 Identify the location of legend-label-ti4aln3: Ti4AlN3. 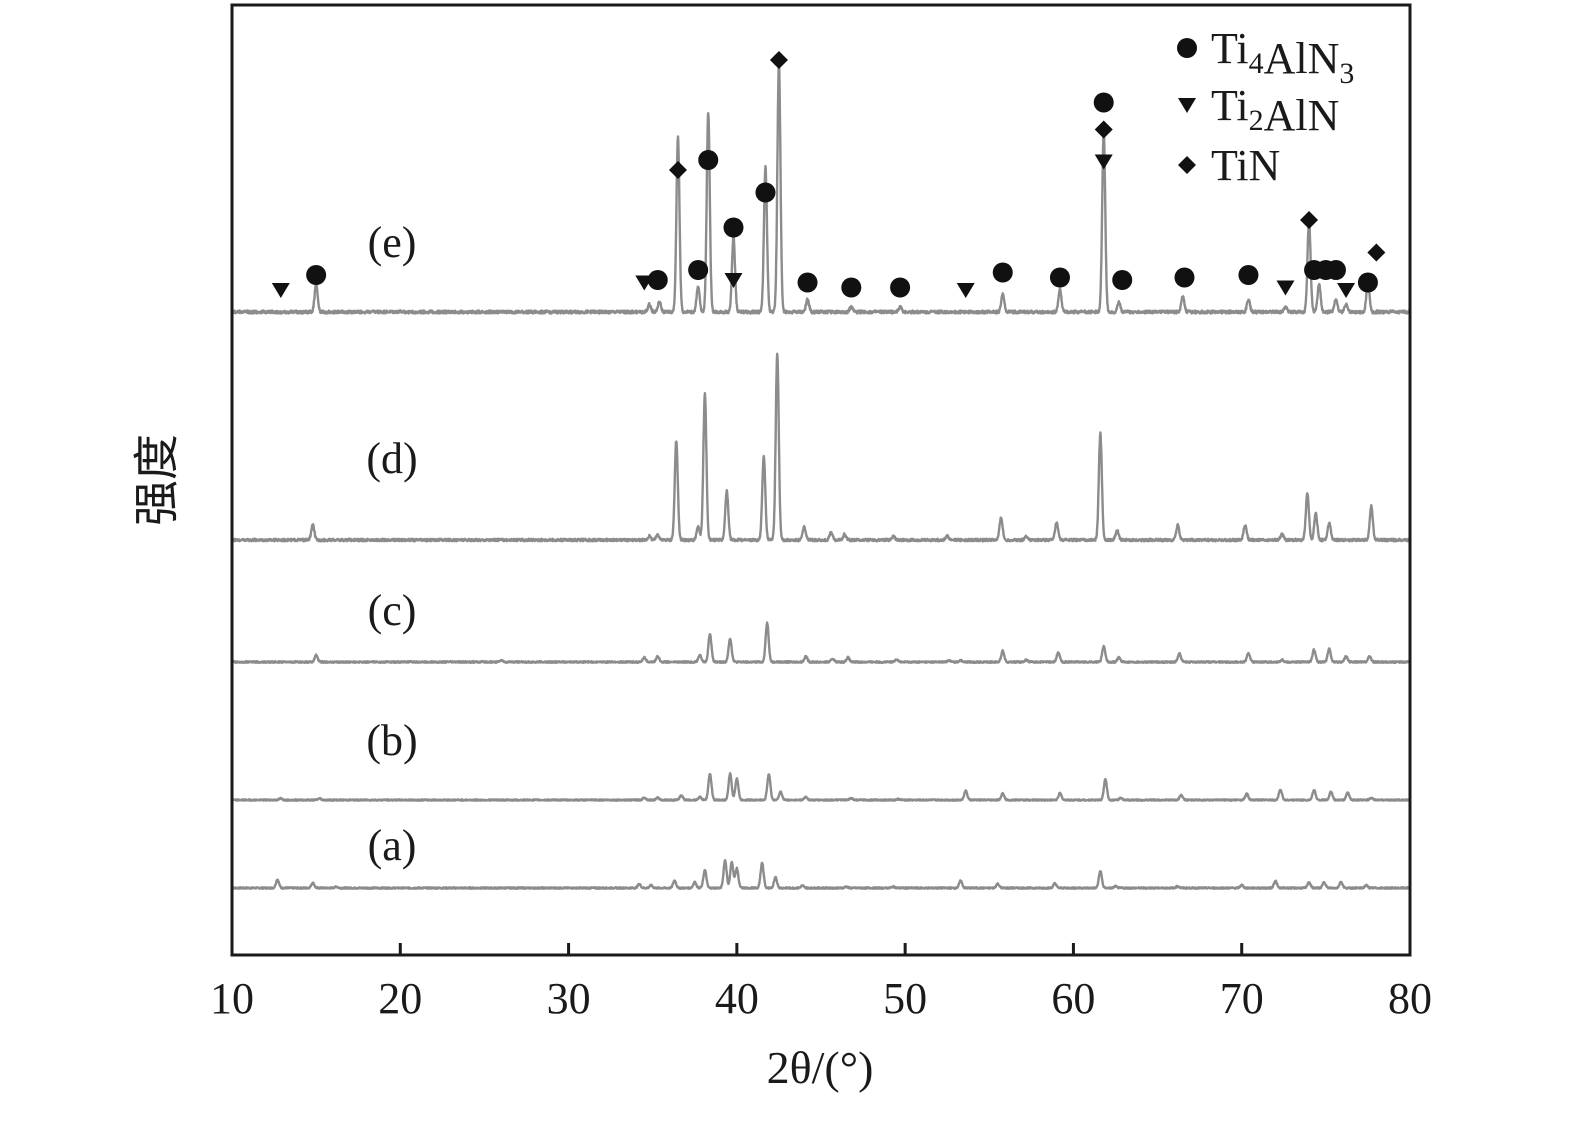
(1282, 57).